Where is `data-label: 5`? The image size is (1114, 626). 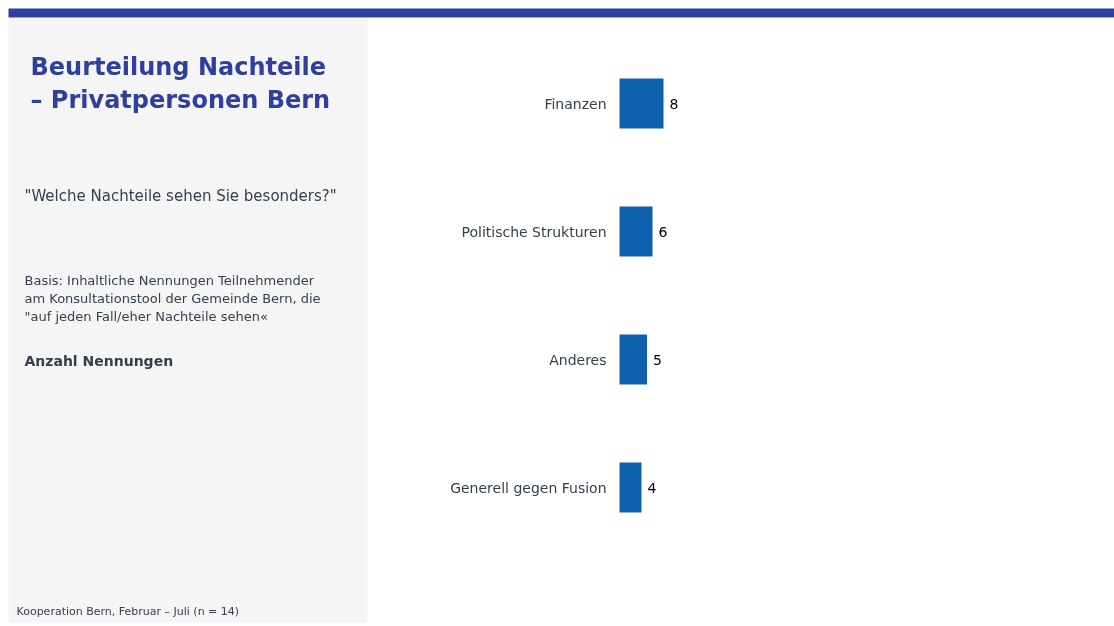 data-label: 5 is located at coordinates (657, 359).